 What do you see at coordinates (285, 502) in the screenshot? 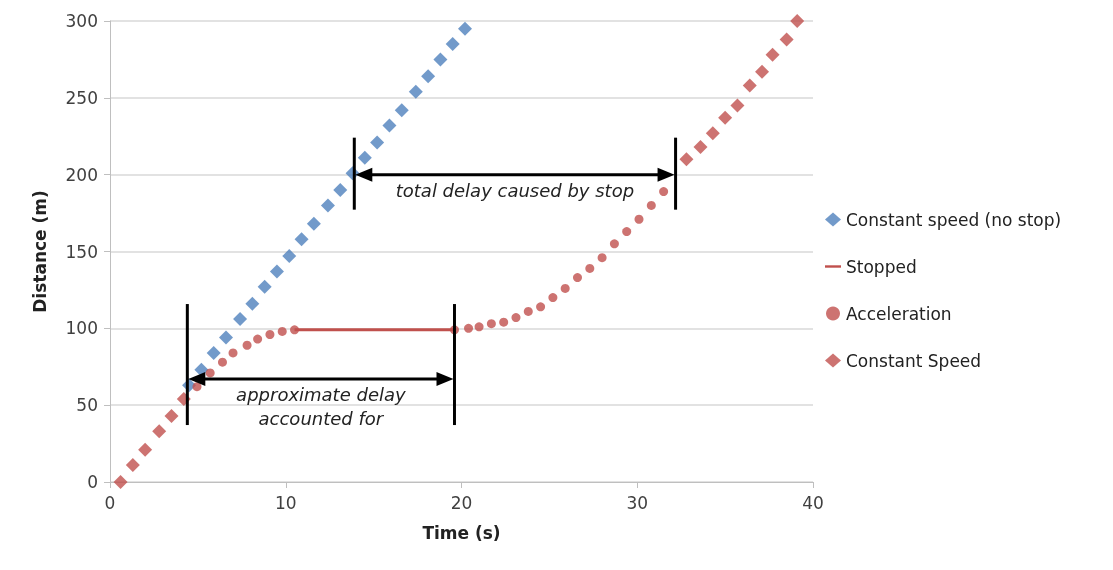
I see `x-tick-label: 10` at bounding box center [285, 502].